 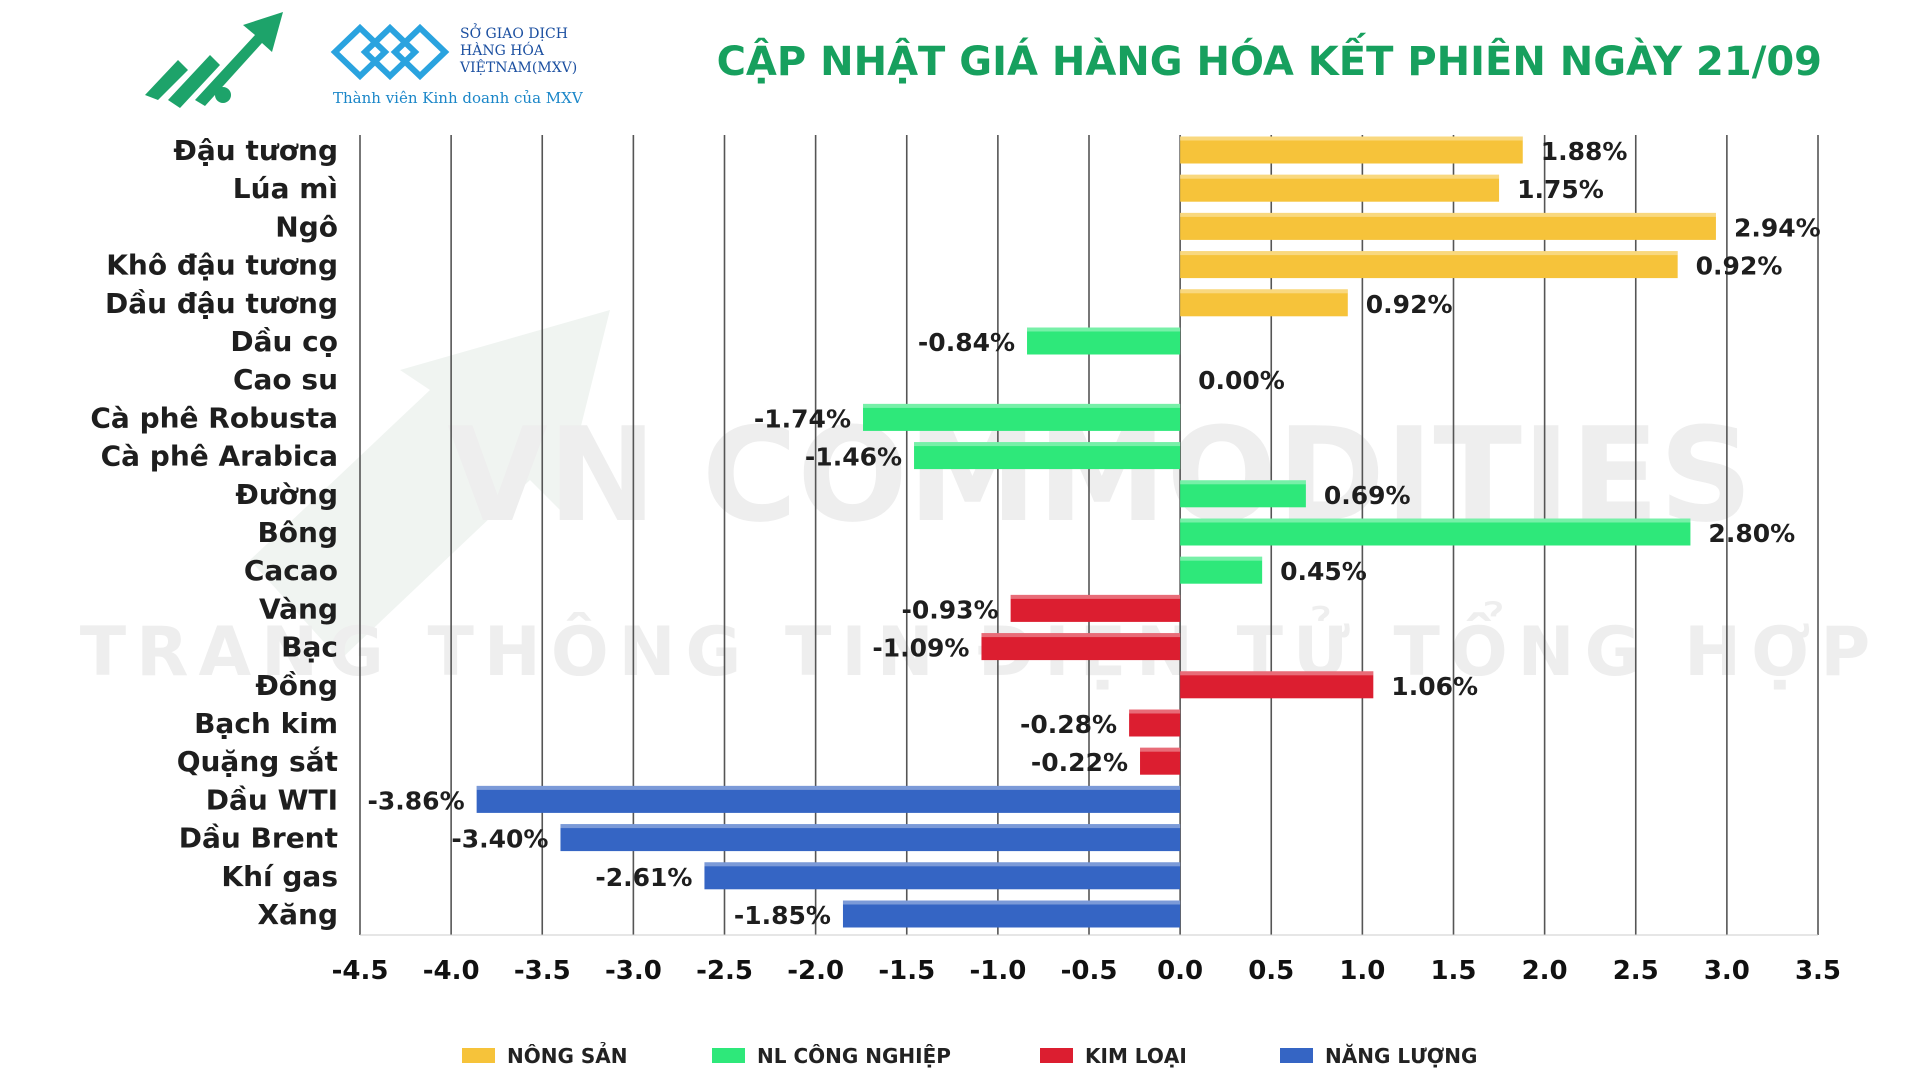 What do you see at coordinates (219, 456) in the screenshot?
I see `category-label: Cà phê Arabica` at bounding box center [219, 456].